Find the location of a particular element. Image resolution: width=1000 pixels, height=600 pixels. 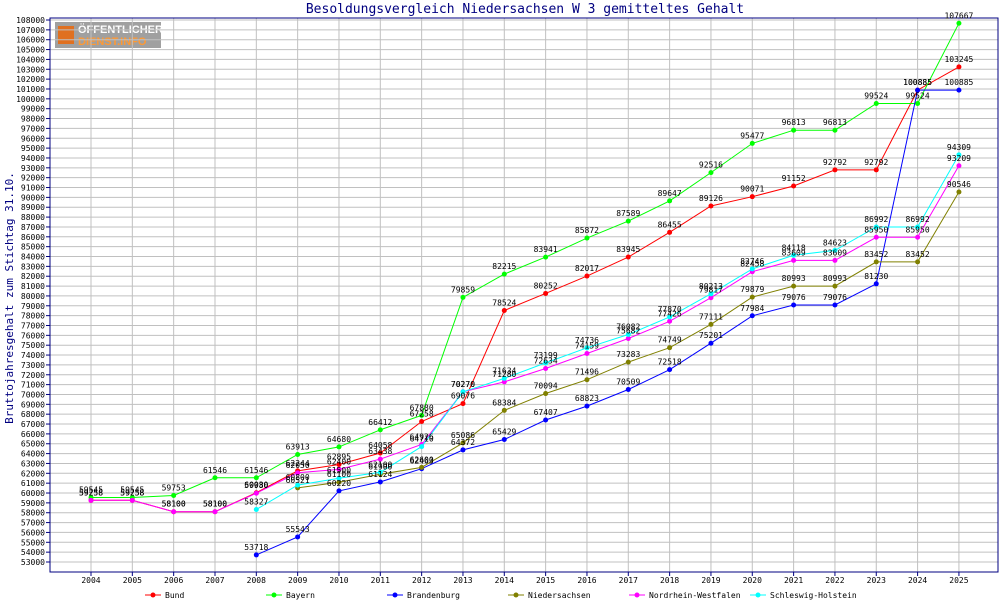

y-tick-label: 103000 is located at coordinates (30, 69).